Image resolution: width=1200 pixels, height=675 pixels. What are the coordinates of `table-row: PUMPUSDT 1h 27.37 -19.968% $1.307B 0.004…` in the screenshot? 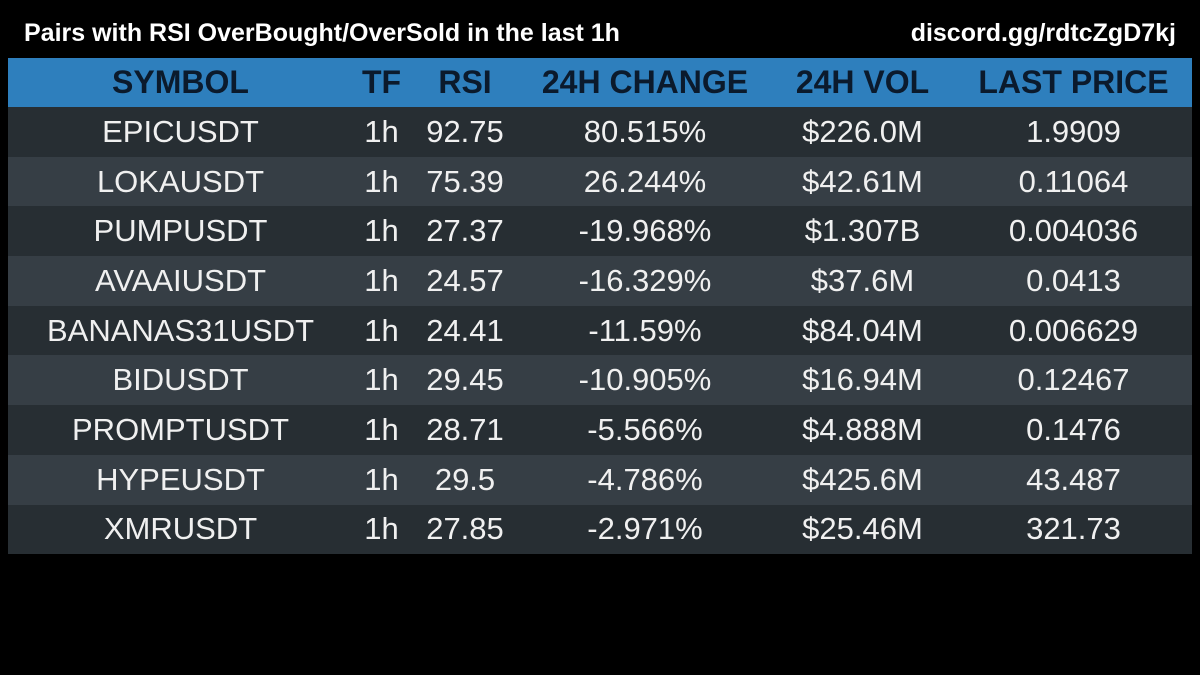 It's located at (600, 231).